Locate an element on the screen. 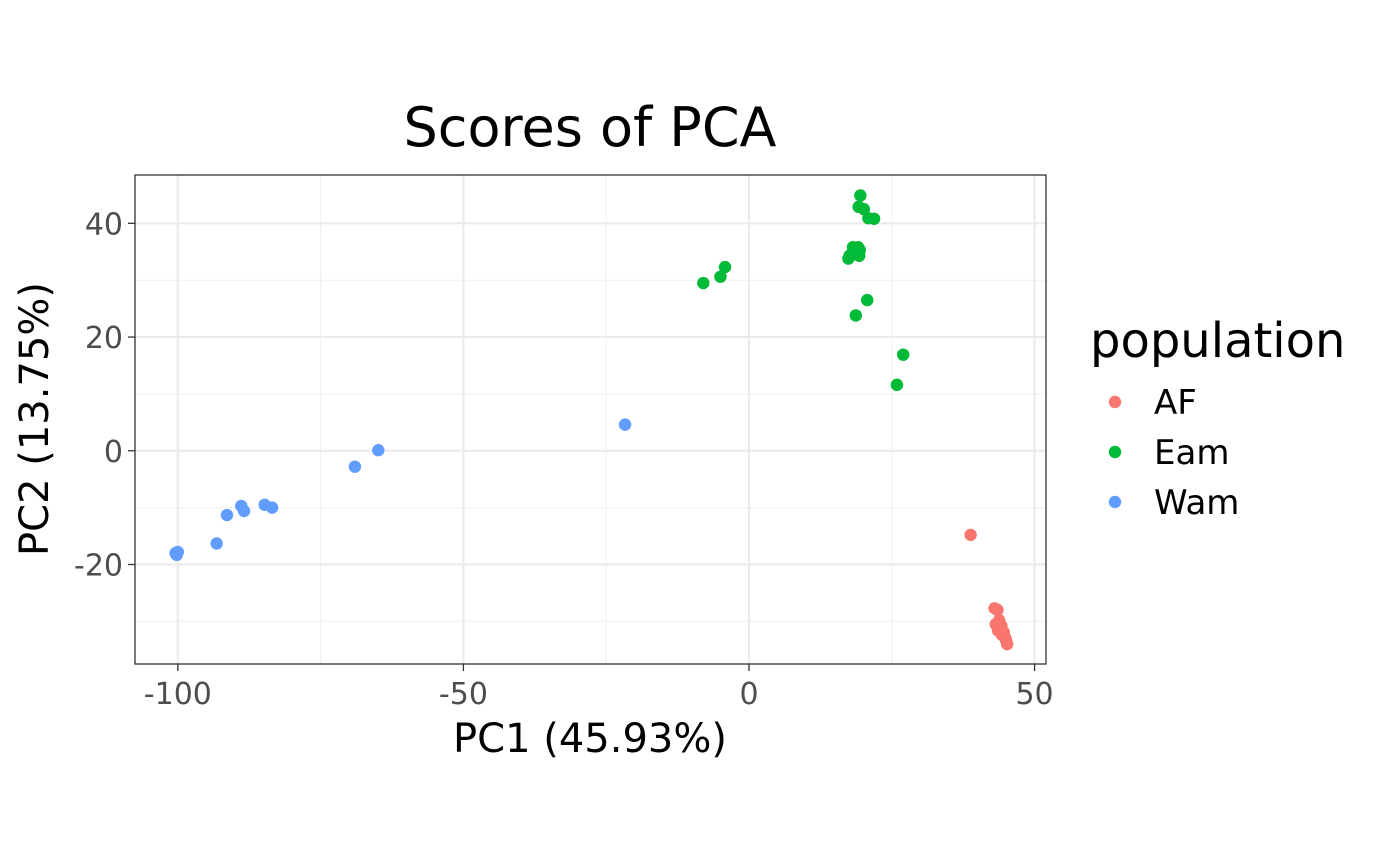 Image resolution: width=1400 pixels, height=865 pixels. x-axis-title: PC1 (45.93%) is located at coordinates (590, 739).